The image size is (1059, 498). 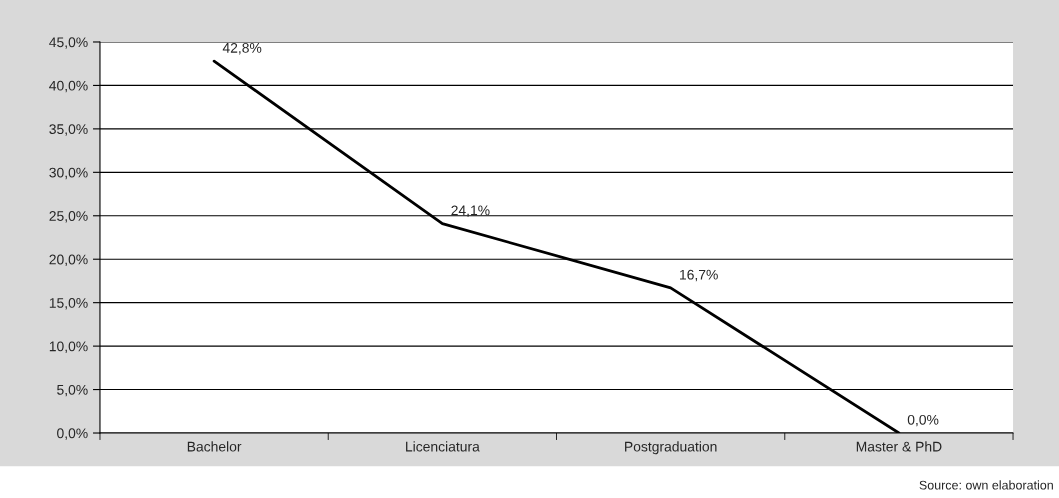 I want to click on y-tick-label: 10,0%, so click(x=68, y=347).